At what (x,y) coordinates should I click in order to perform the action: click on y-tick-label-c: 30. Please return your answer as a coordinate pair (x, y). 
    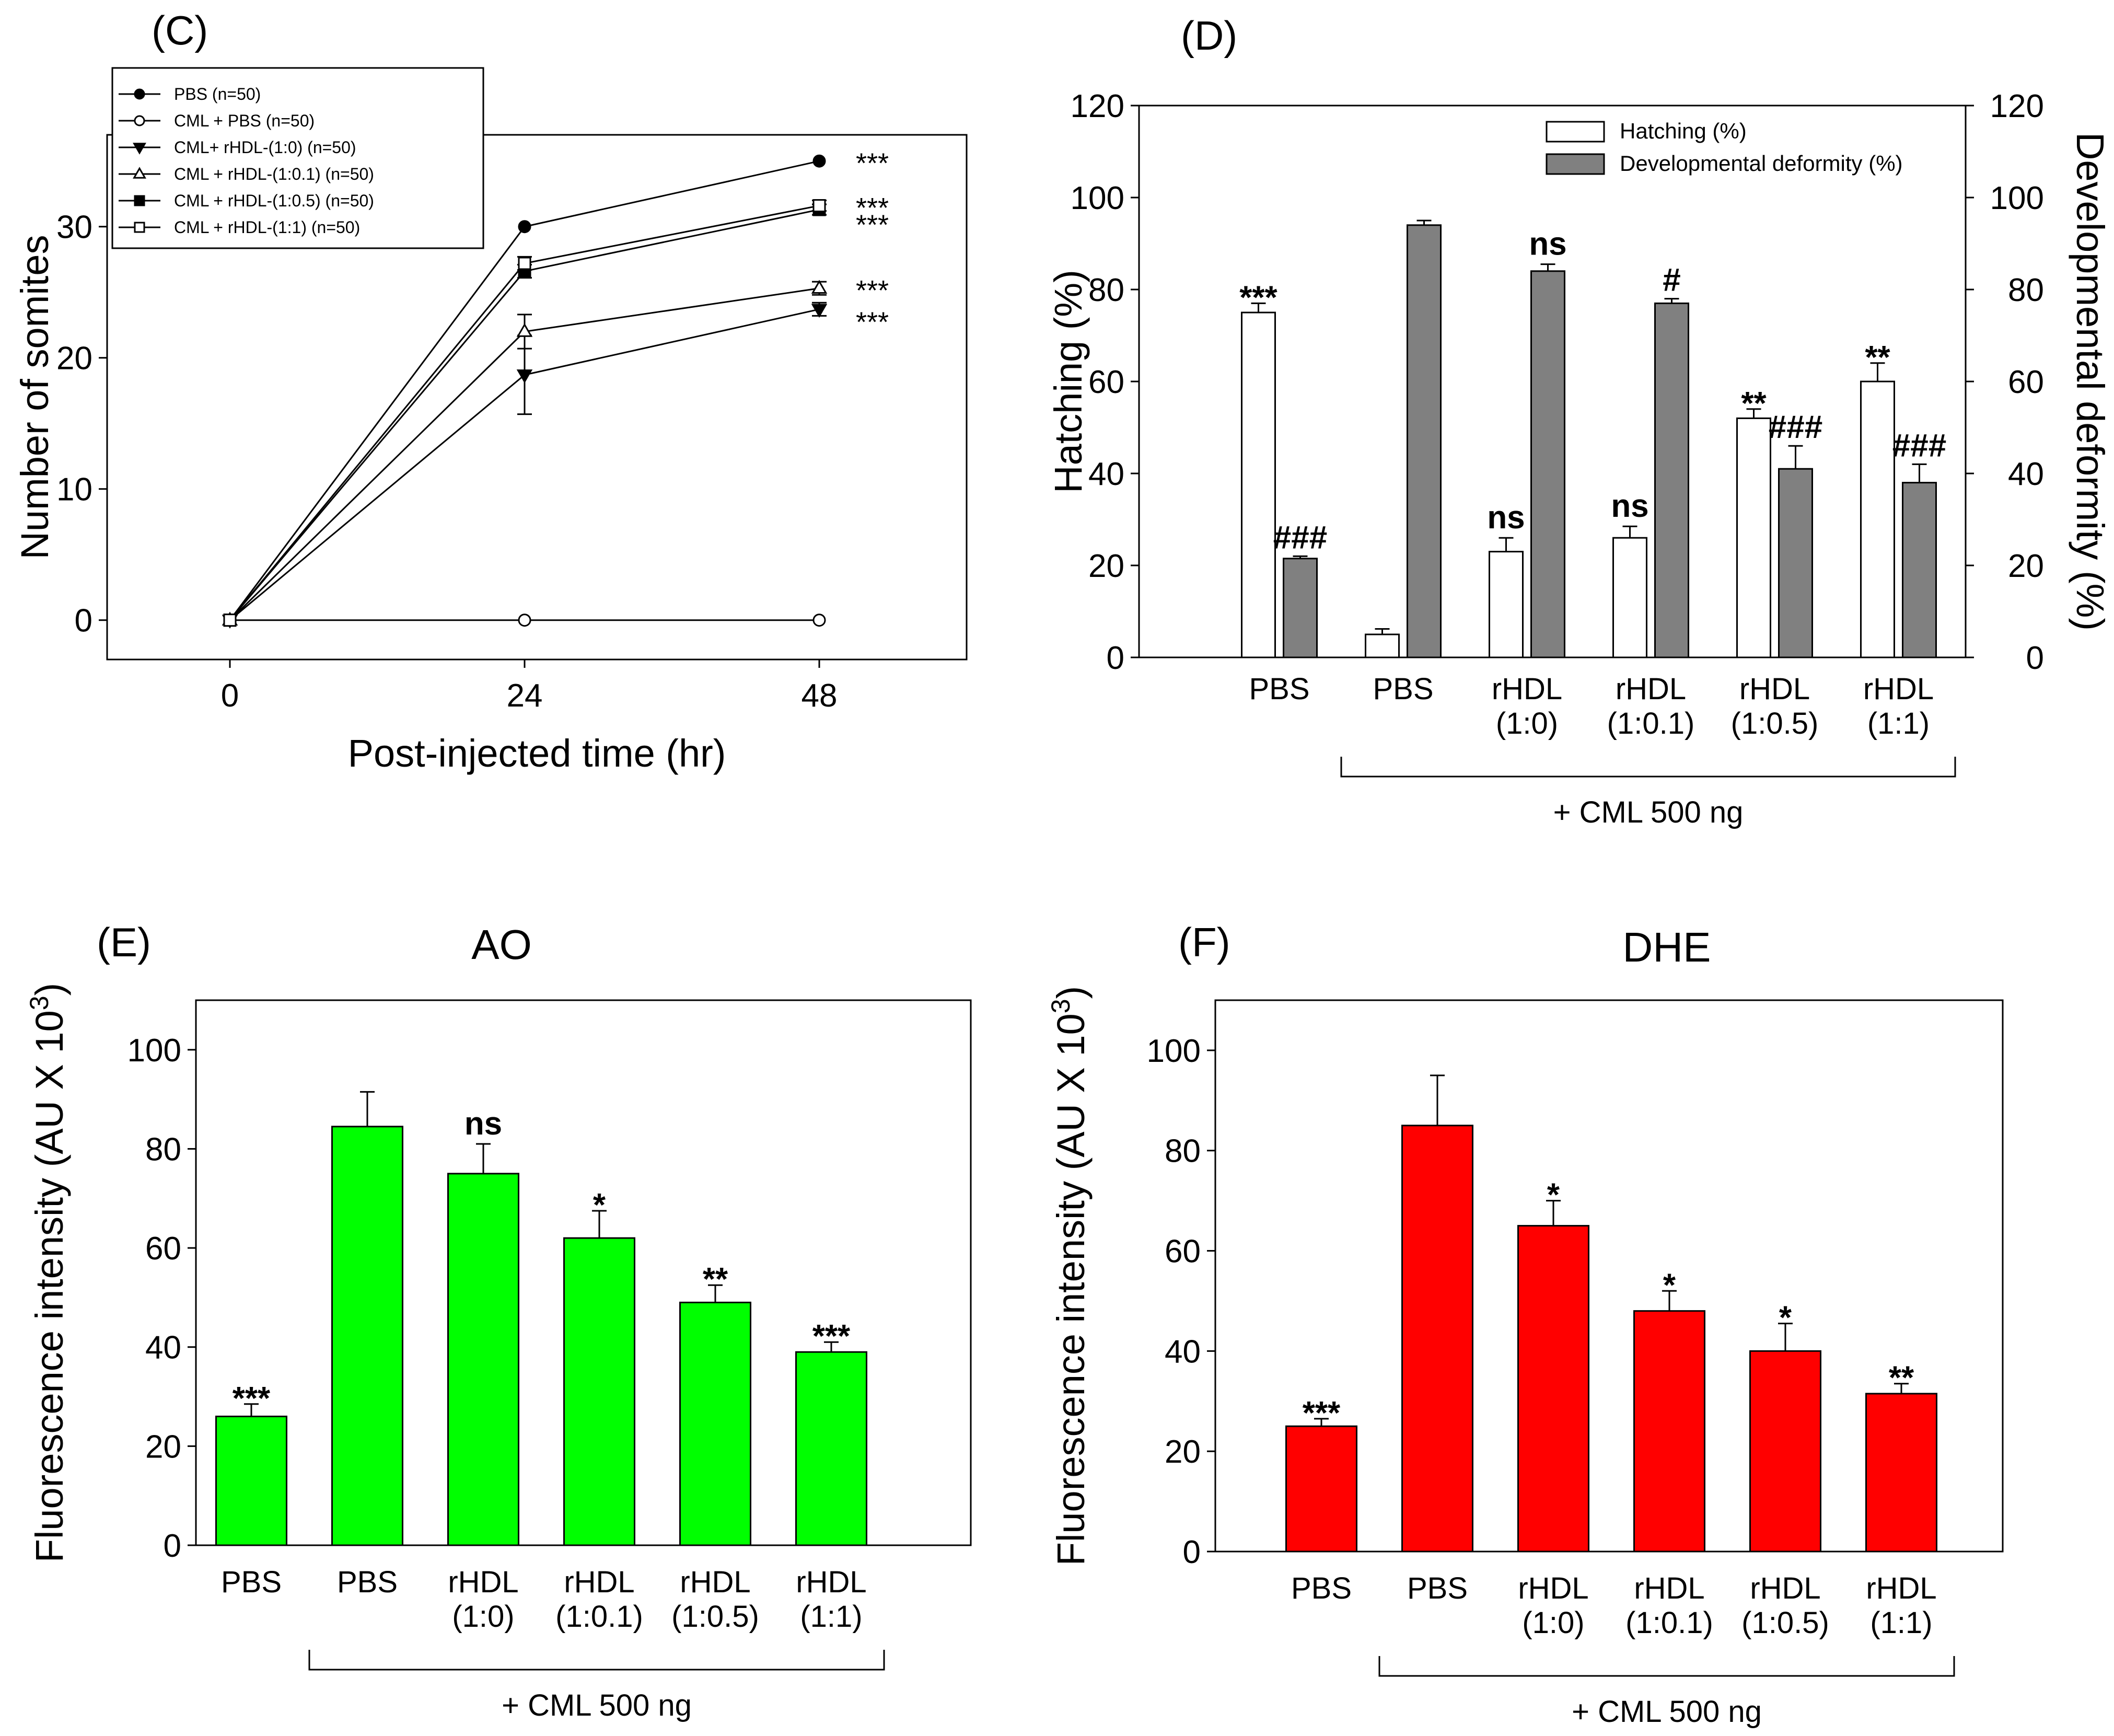
    Looking at the image, I should click on (74, 228).